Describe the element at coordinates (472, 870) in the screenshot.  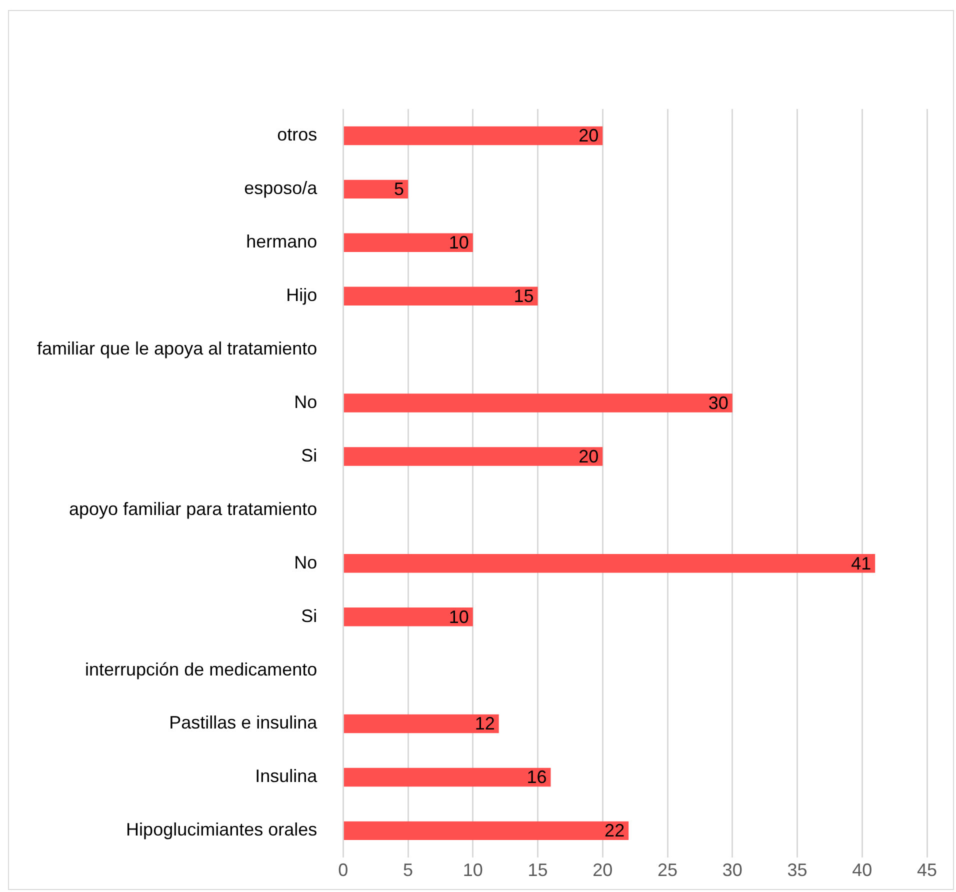
I see `x-tick-label: 10` at that location.